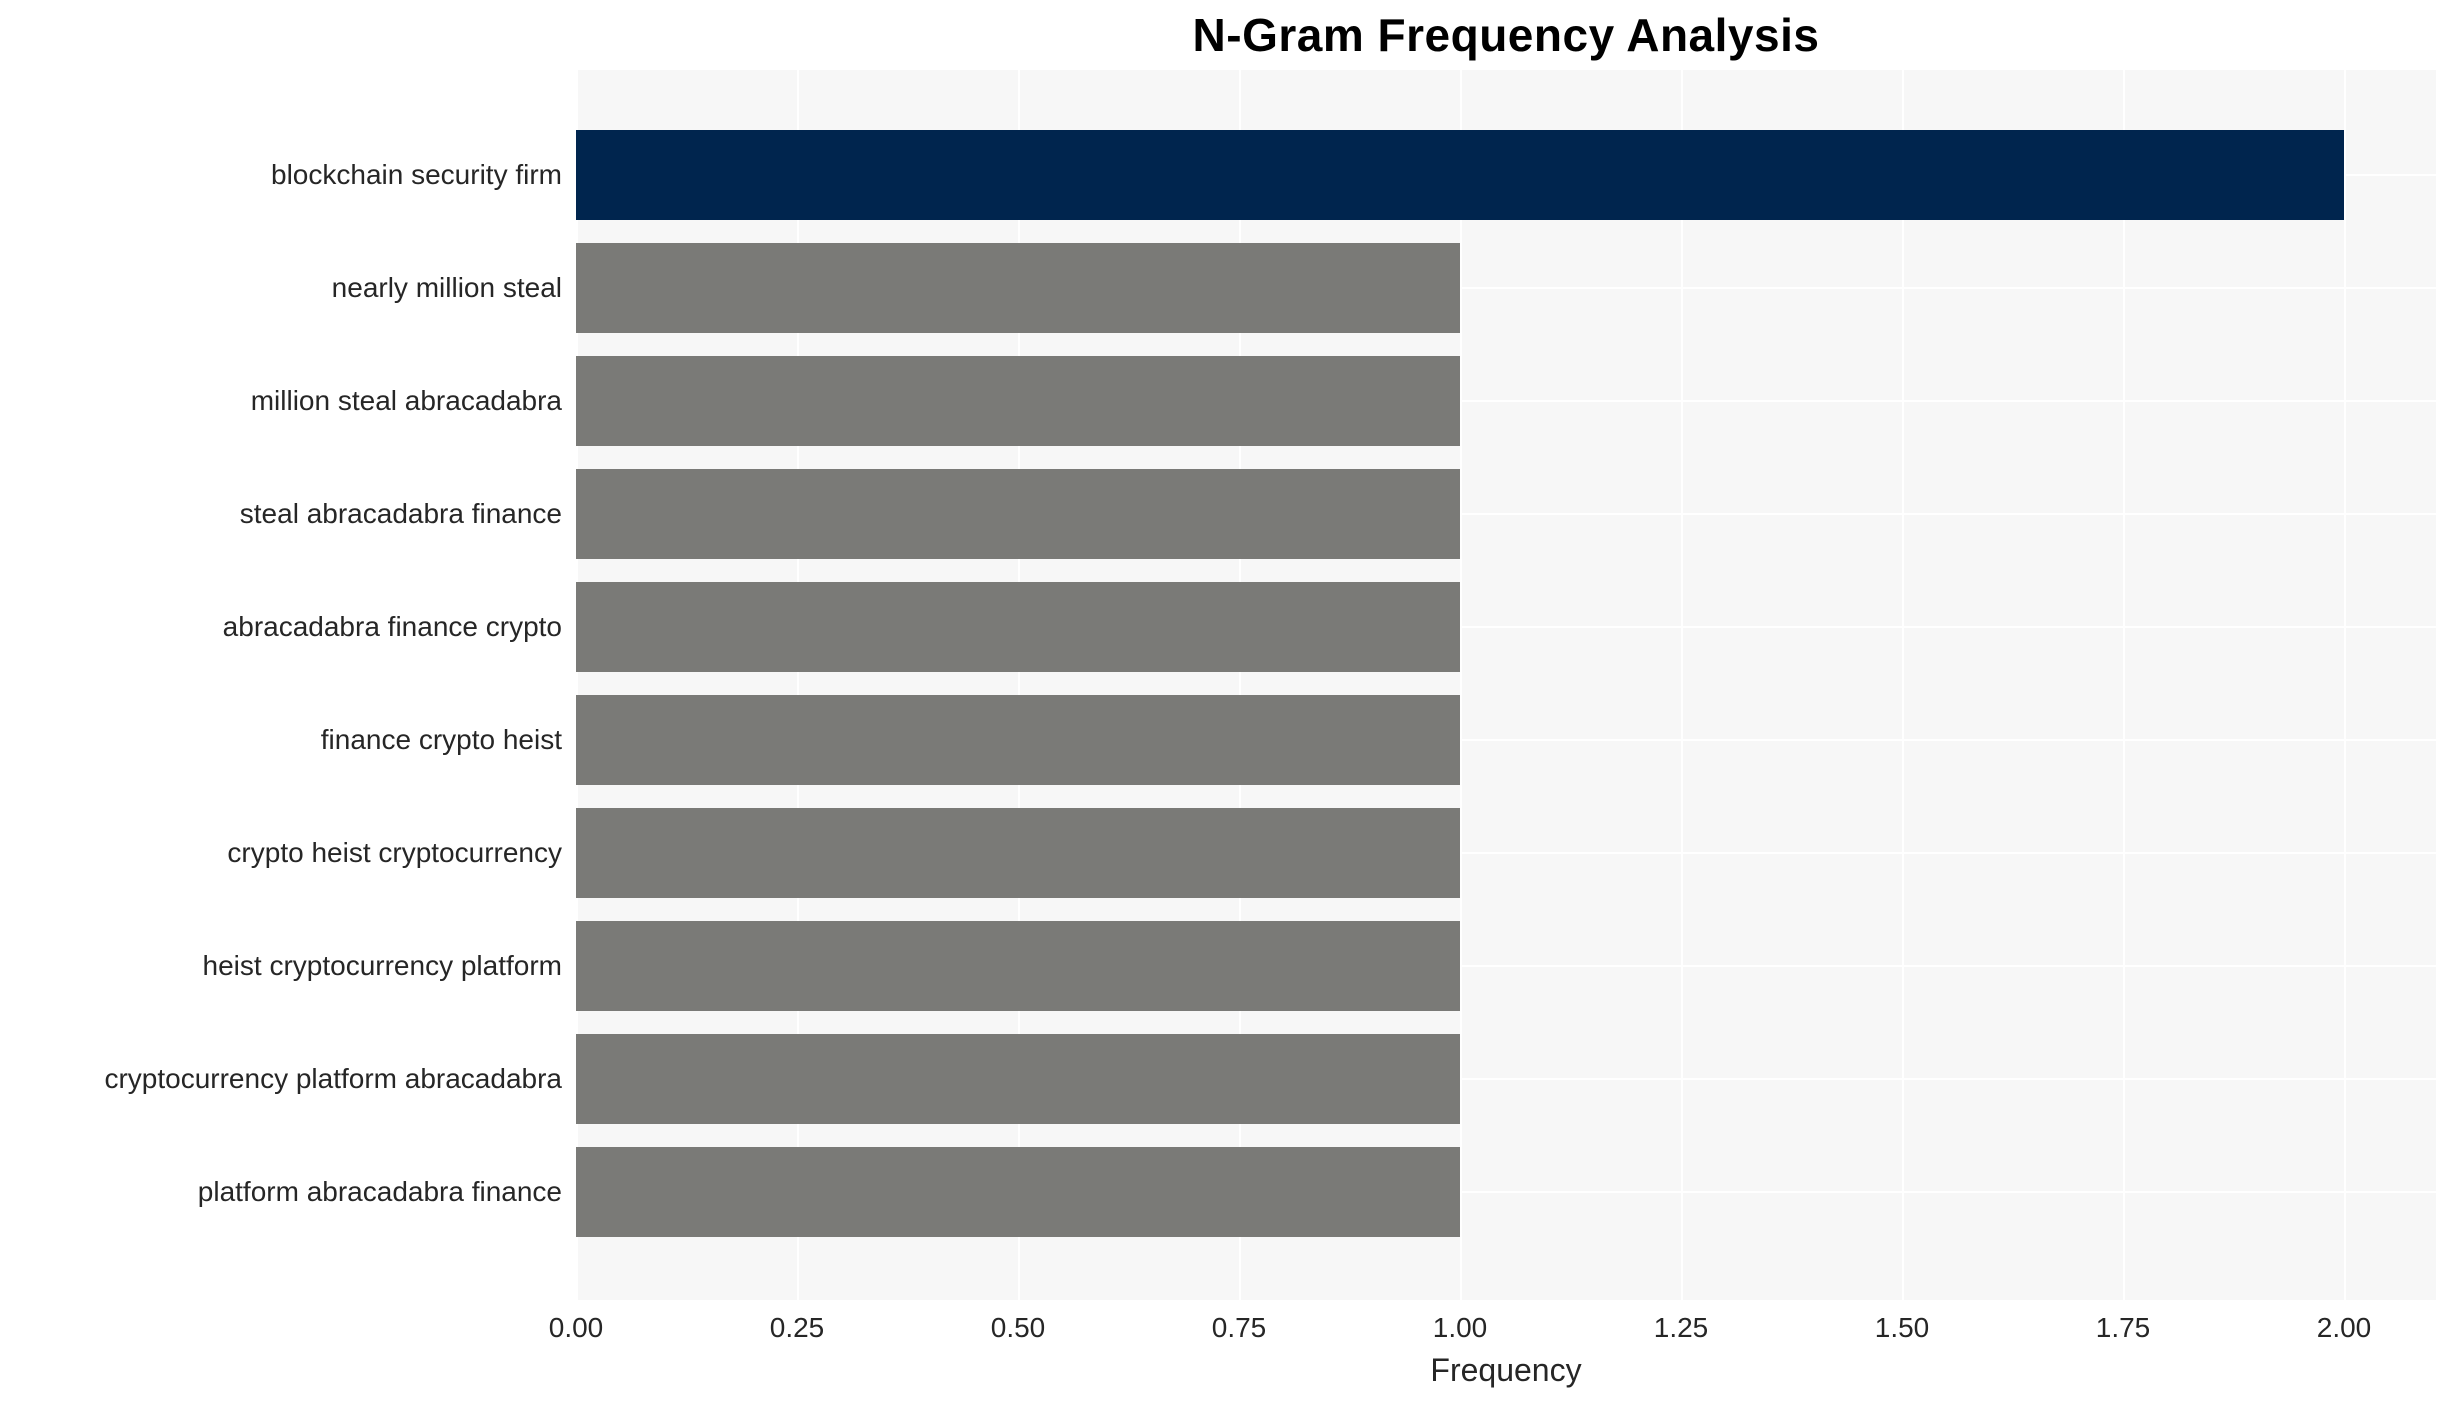 The height and width of the screenshot is (1402, 2454). What do you see at coordinates (416, 174) in the screenshot?
I see `y-tick-label: blockchain security firm` at bounding box center [416, 174].